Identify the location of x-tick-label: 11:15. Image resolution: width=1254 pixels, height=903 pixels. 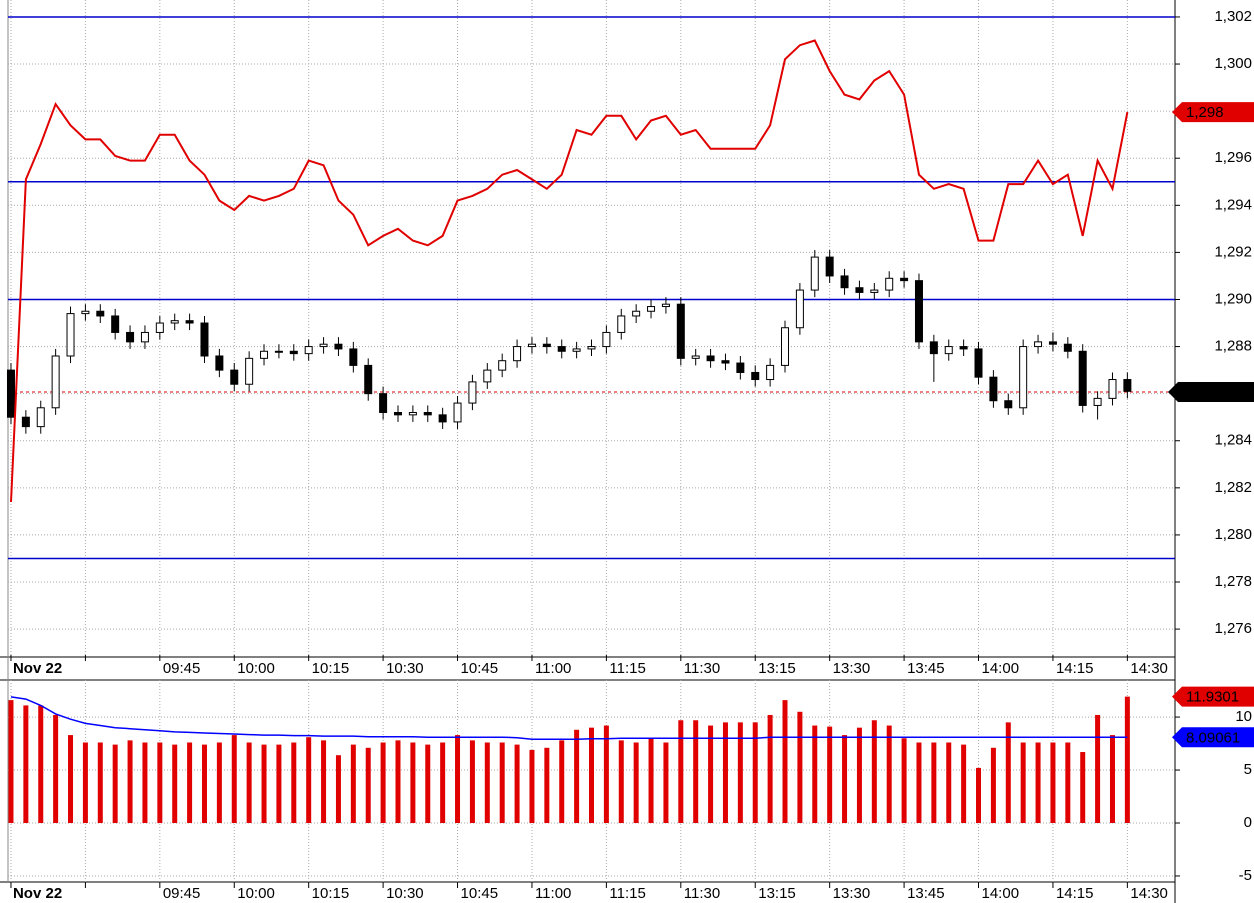
(627, 668).